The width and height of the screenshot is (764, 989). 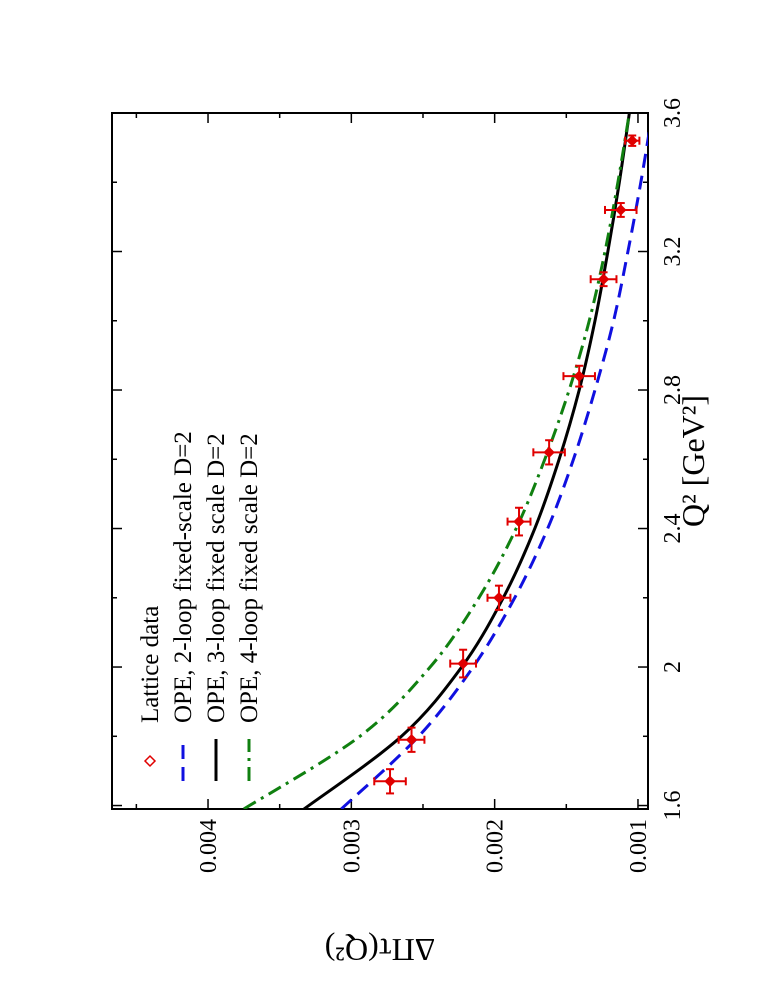 I want to click on y-tick-label: 0.004, so click(x=209, y=846).